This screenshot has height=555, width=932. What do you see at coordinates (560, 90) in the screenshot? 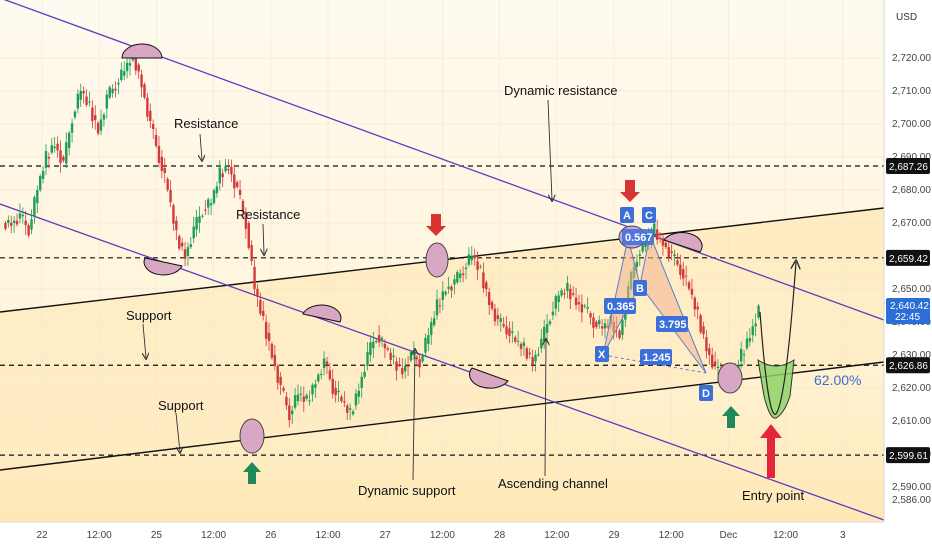
I see `label-dynamic-resistance: Dynamic resistance` at bounding box center [560, 90].